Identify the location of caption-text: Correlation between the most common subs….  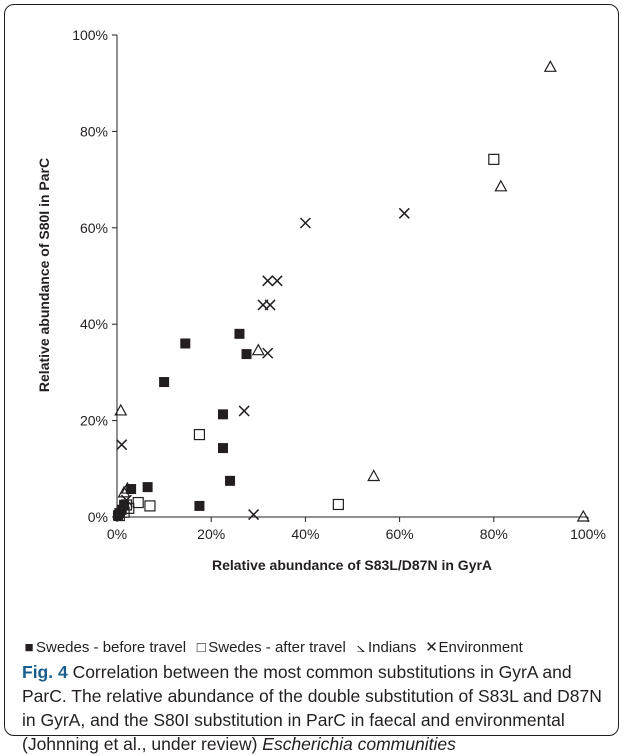
(312, 708).